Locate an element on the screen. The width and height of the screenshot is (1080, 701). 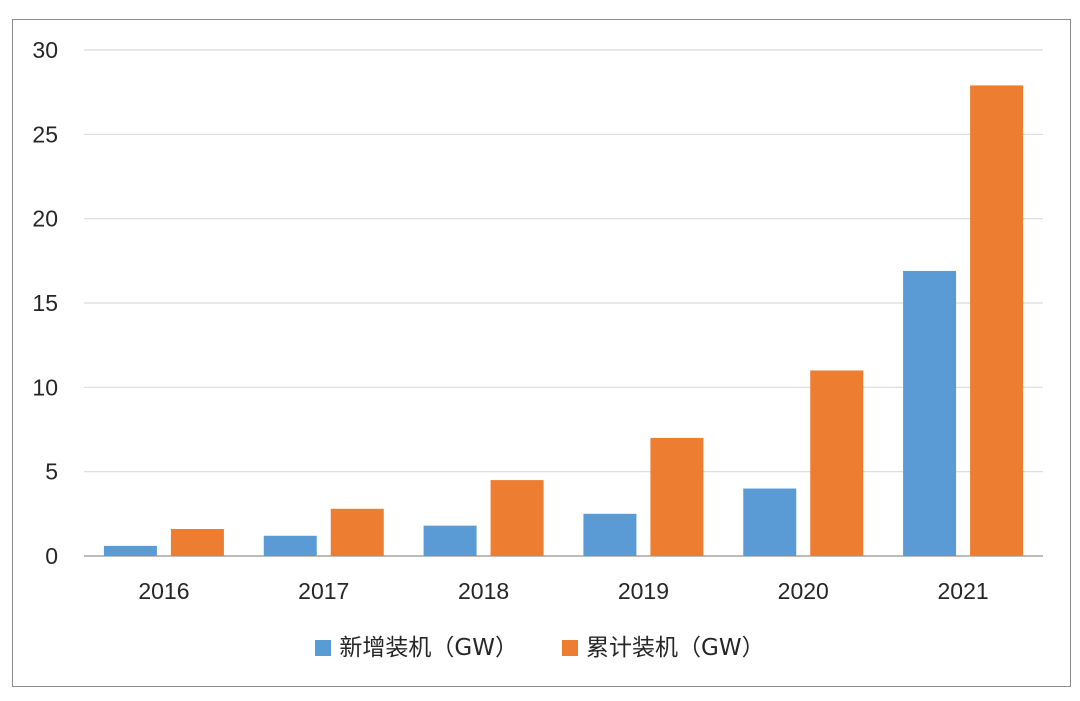
bar-series-0-2019 is located at coordinates (610, 534).